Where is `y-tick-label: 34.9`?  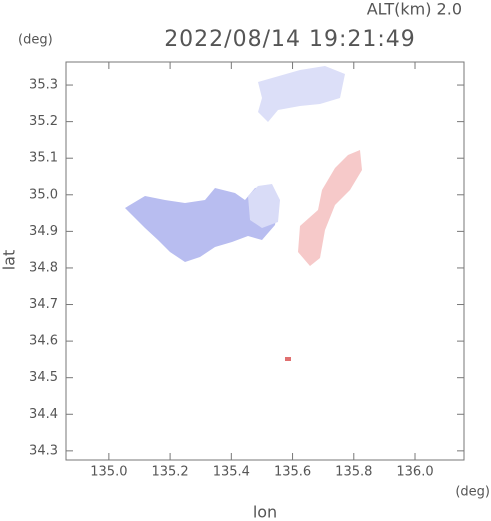
y-tick-label: 34.9 is located at coordinates (43, 231).